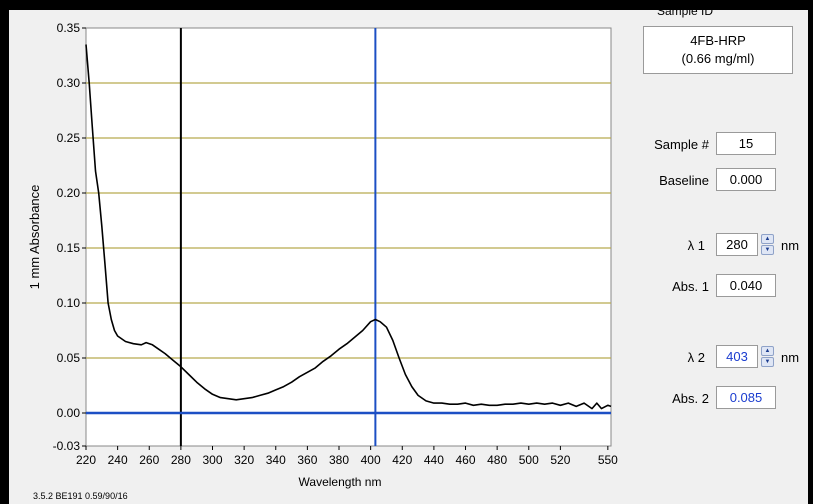  I want to click on lambda2-spinner: ▲ ▼, so click(767, 356).